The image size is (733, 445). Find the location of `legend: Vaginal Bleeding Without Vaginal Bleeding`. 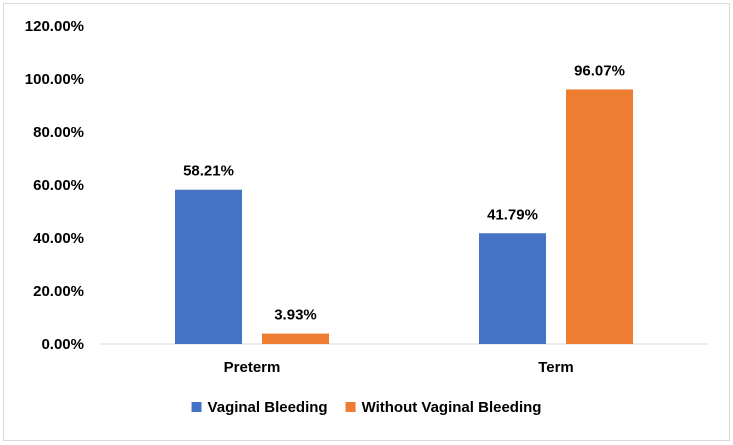

legend: Vaginal Bleeding Without Vaginal Bleeding is located at coordinates (366, 407).